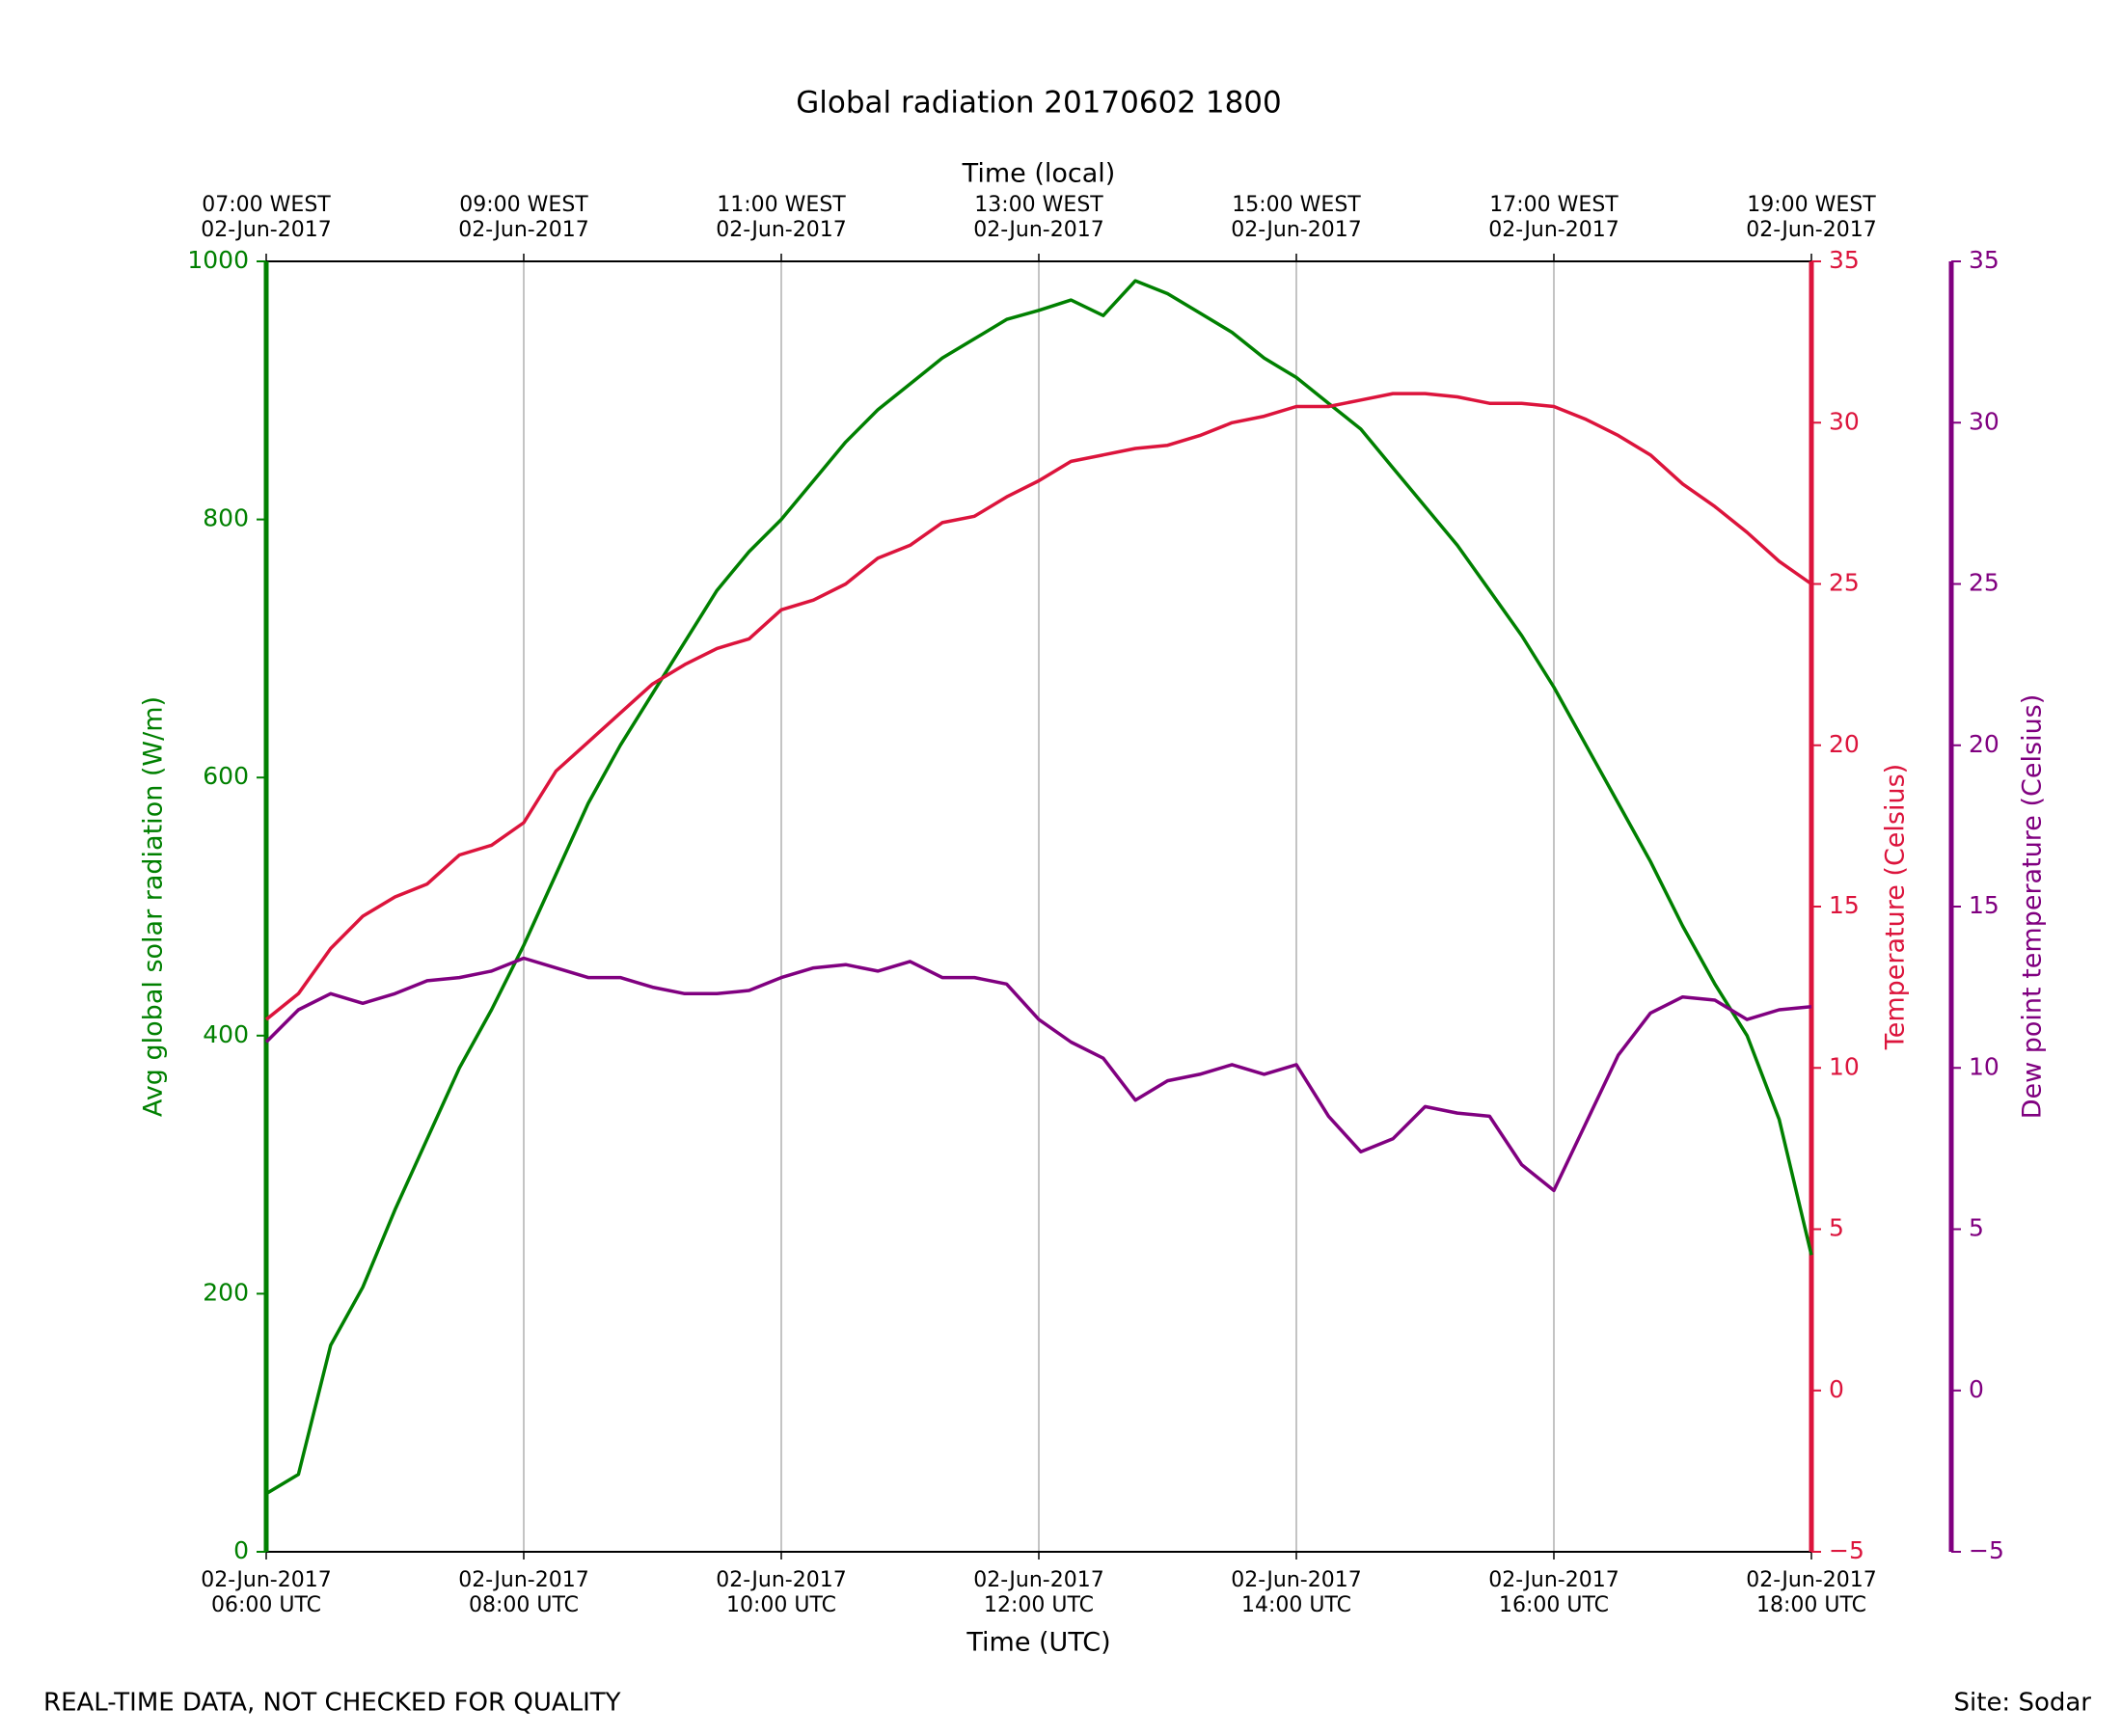 This screenshot has width=2122, height=1736. I want to click on y3-tick-label: 15, so click(1985, 905).